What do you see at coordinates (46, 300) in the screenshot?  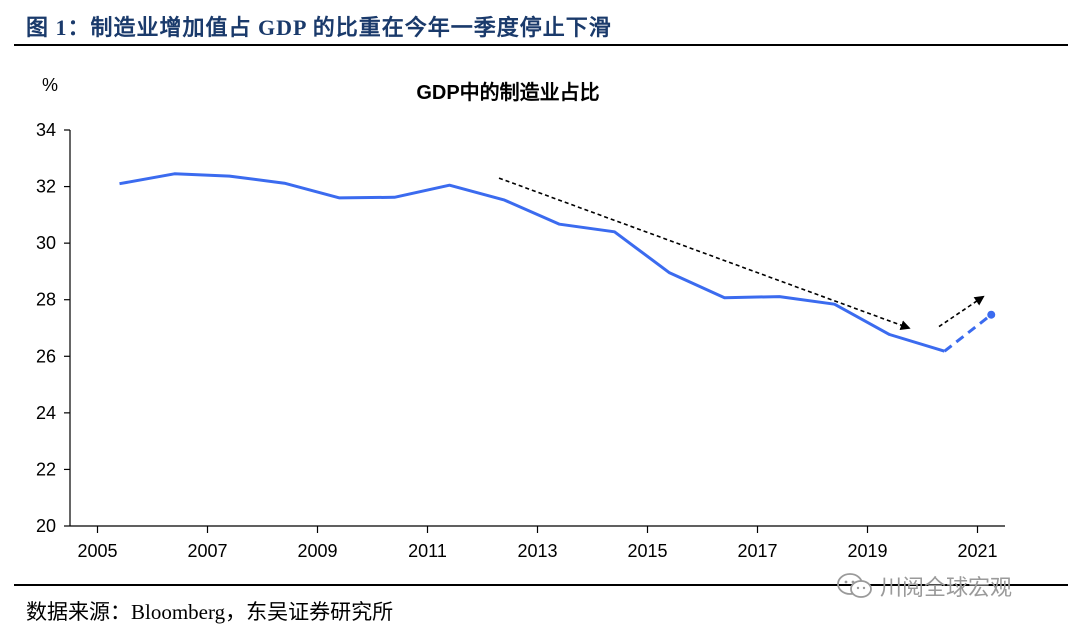 I see `y-tick-label: 28` at bounding box center [46, 300].